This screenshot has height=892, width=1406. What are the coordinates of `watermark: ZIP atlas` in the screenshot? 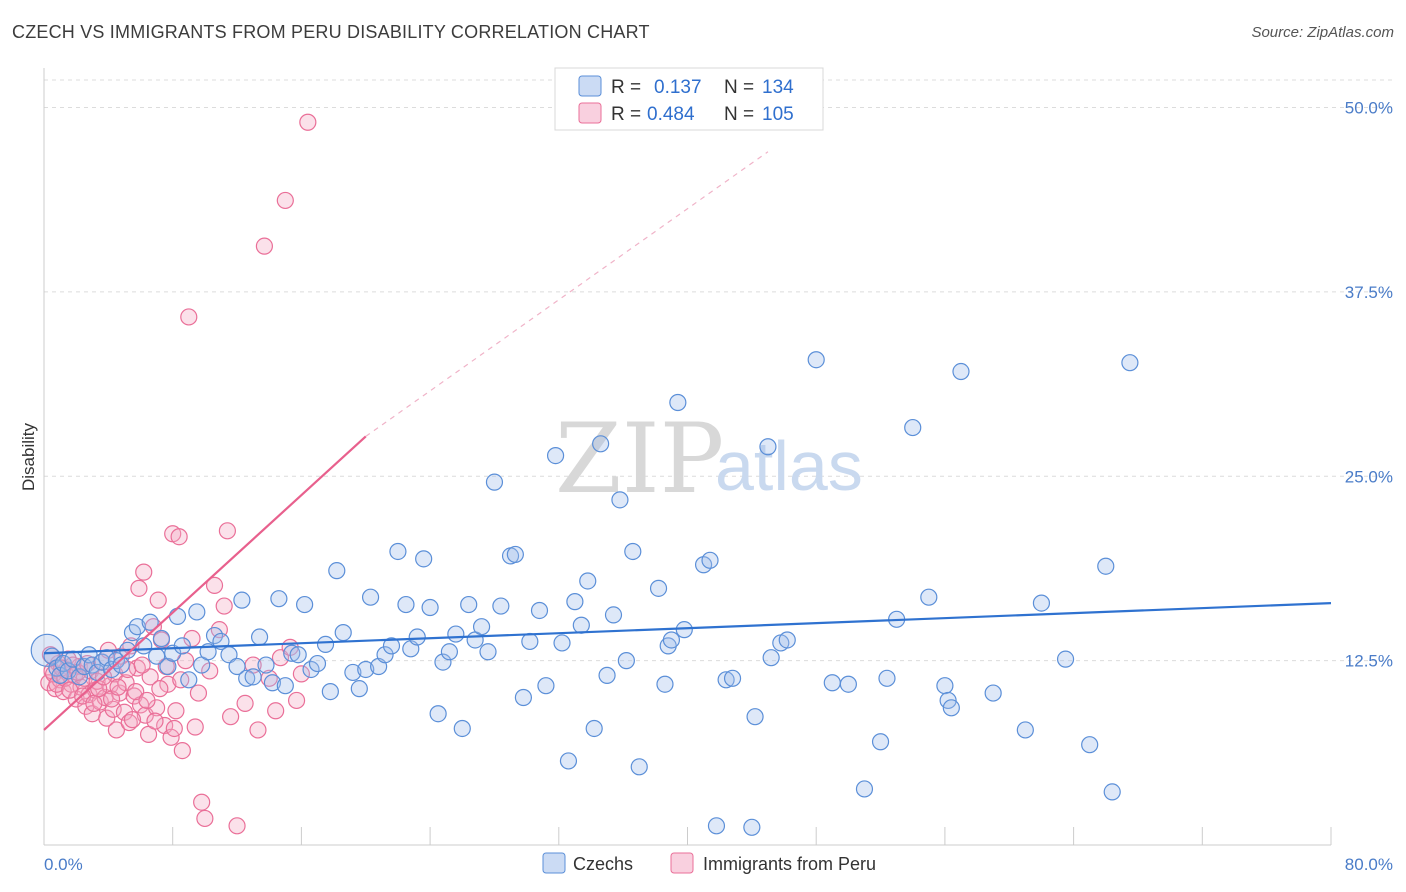 It's located at (709, 459).